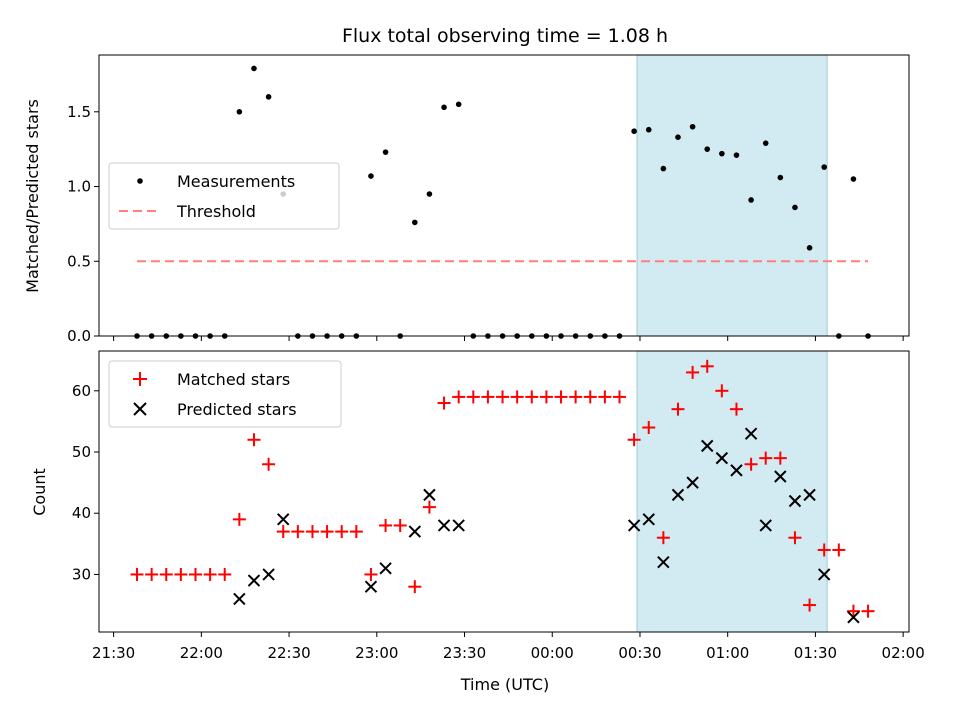  Describe the element at coordinates (464, 653) in the screenshot. I see `x-tick-label: 23:30` at that location.